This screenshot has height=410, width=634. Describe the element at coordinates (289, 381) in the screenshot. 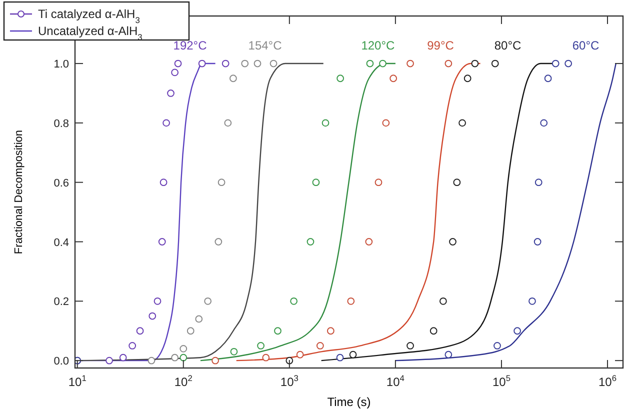

I see `x-tick-label: 10$^{3}$` at that location.